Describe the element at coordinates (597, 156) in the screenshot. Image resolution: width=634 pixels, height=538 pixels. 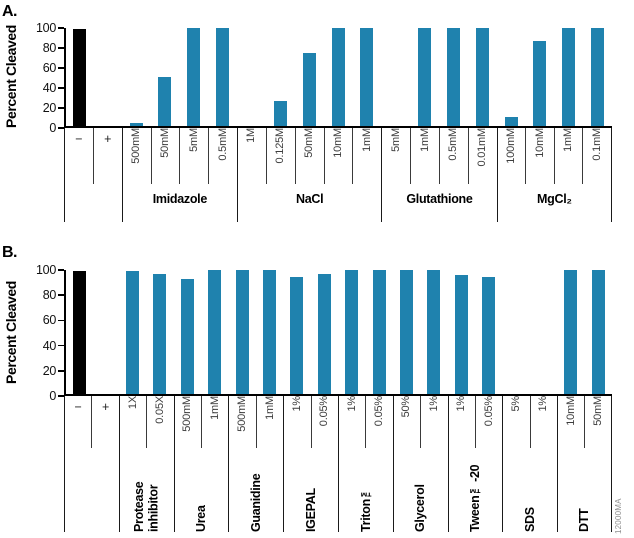
I see `tick-cell: 0.1mM` at that location.